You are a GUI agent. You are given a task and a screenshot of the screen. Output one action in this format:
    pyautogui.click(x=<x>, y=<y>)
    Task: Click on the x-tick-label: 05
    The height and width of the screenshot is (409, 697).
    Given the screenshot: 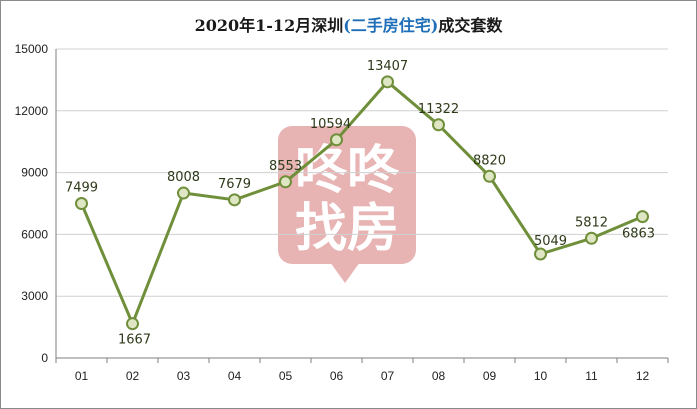 What is the action you would take?
    pyautogui.click(x=286, y=376)
    